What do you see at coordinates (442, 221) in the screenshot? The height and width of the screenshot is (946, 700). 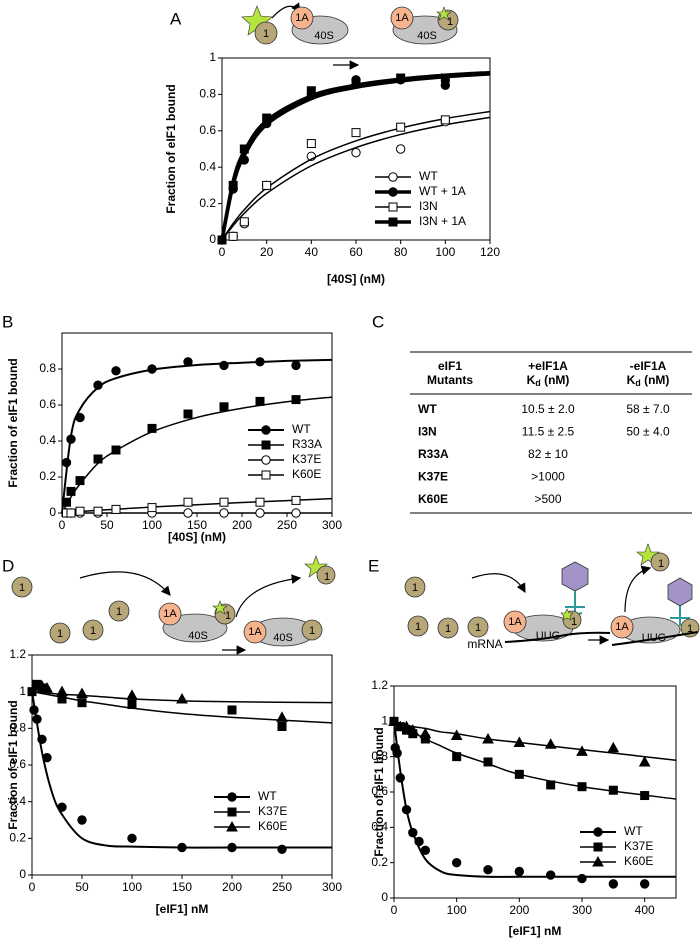 I see `legend-label: I3N + 1A` at bounding box center [442, 221].